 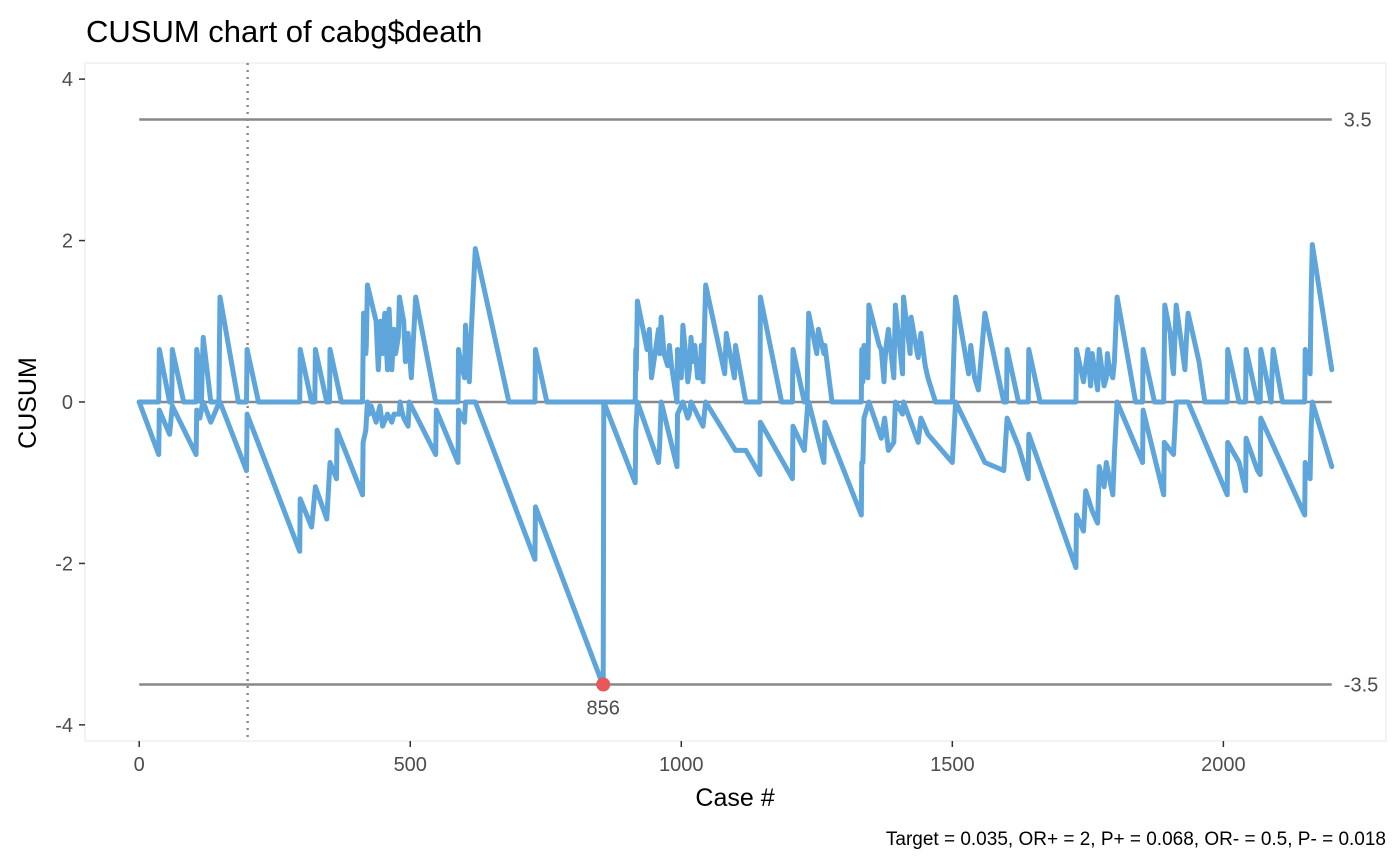 I want to click on x-tick-label-2: 1000, so click(x=681, y=765).